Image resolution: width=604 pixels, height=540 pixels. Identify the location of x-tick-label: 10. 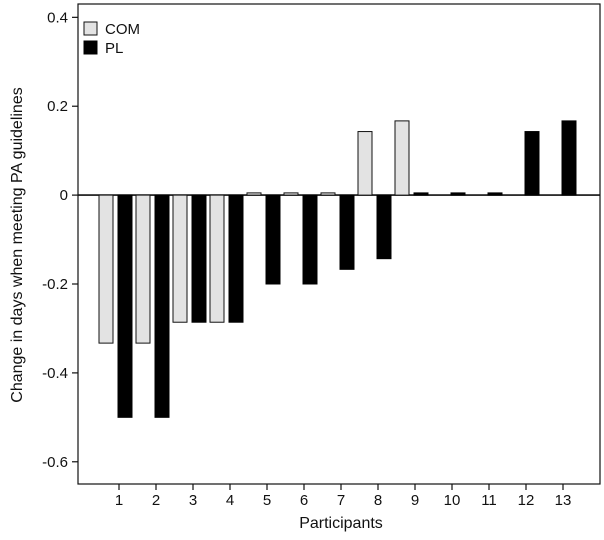
(452, 500).